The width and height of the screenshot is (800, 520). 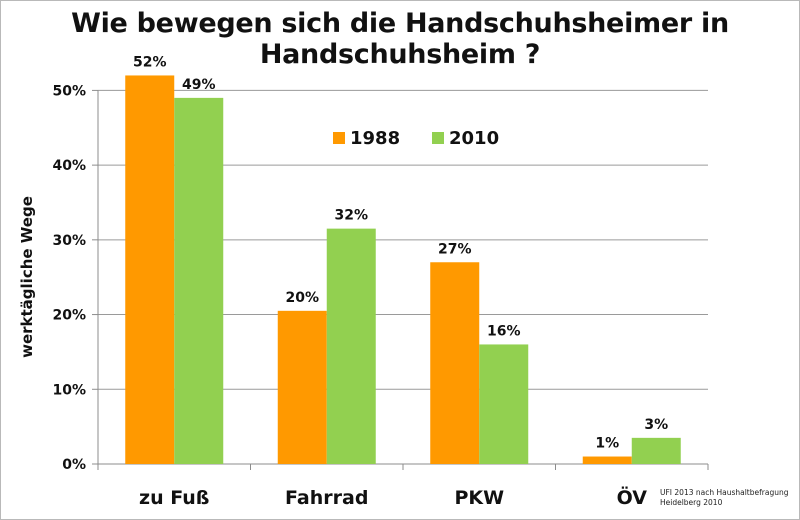 What do you see at coordinates (69, 241) in the screenshot?
I see `y-tick-label: 30%` at bounding box center [69, 241].